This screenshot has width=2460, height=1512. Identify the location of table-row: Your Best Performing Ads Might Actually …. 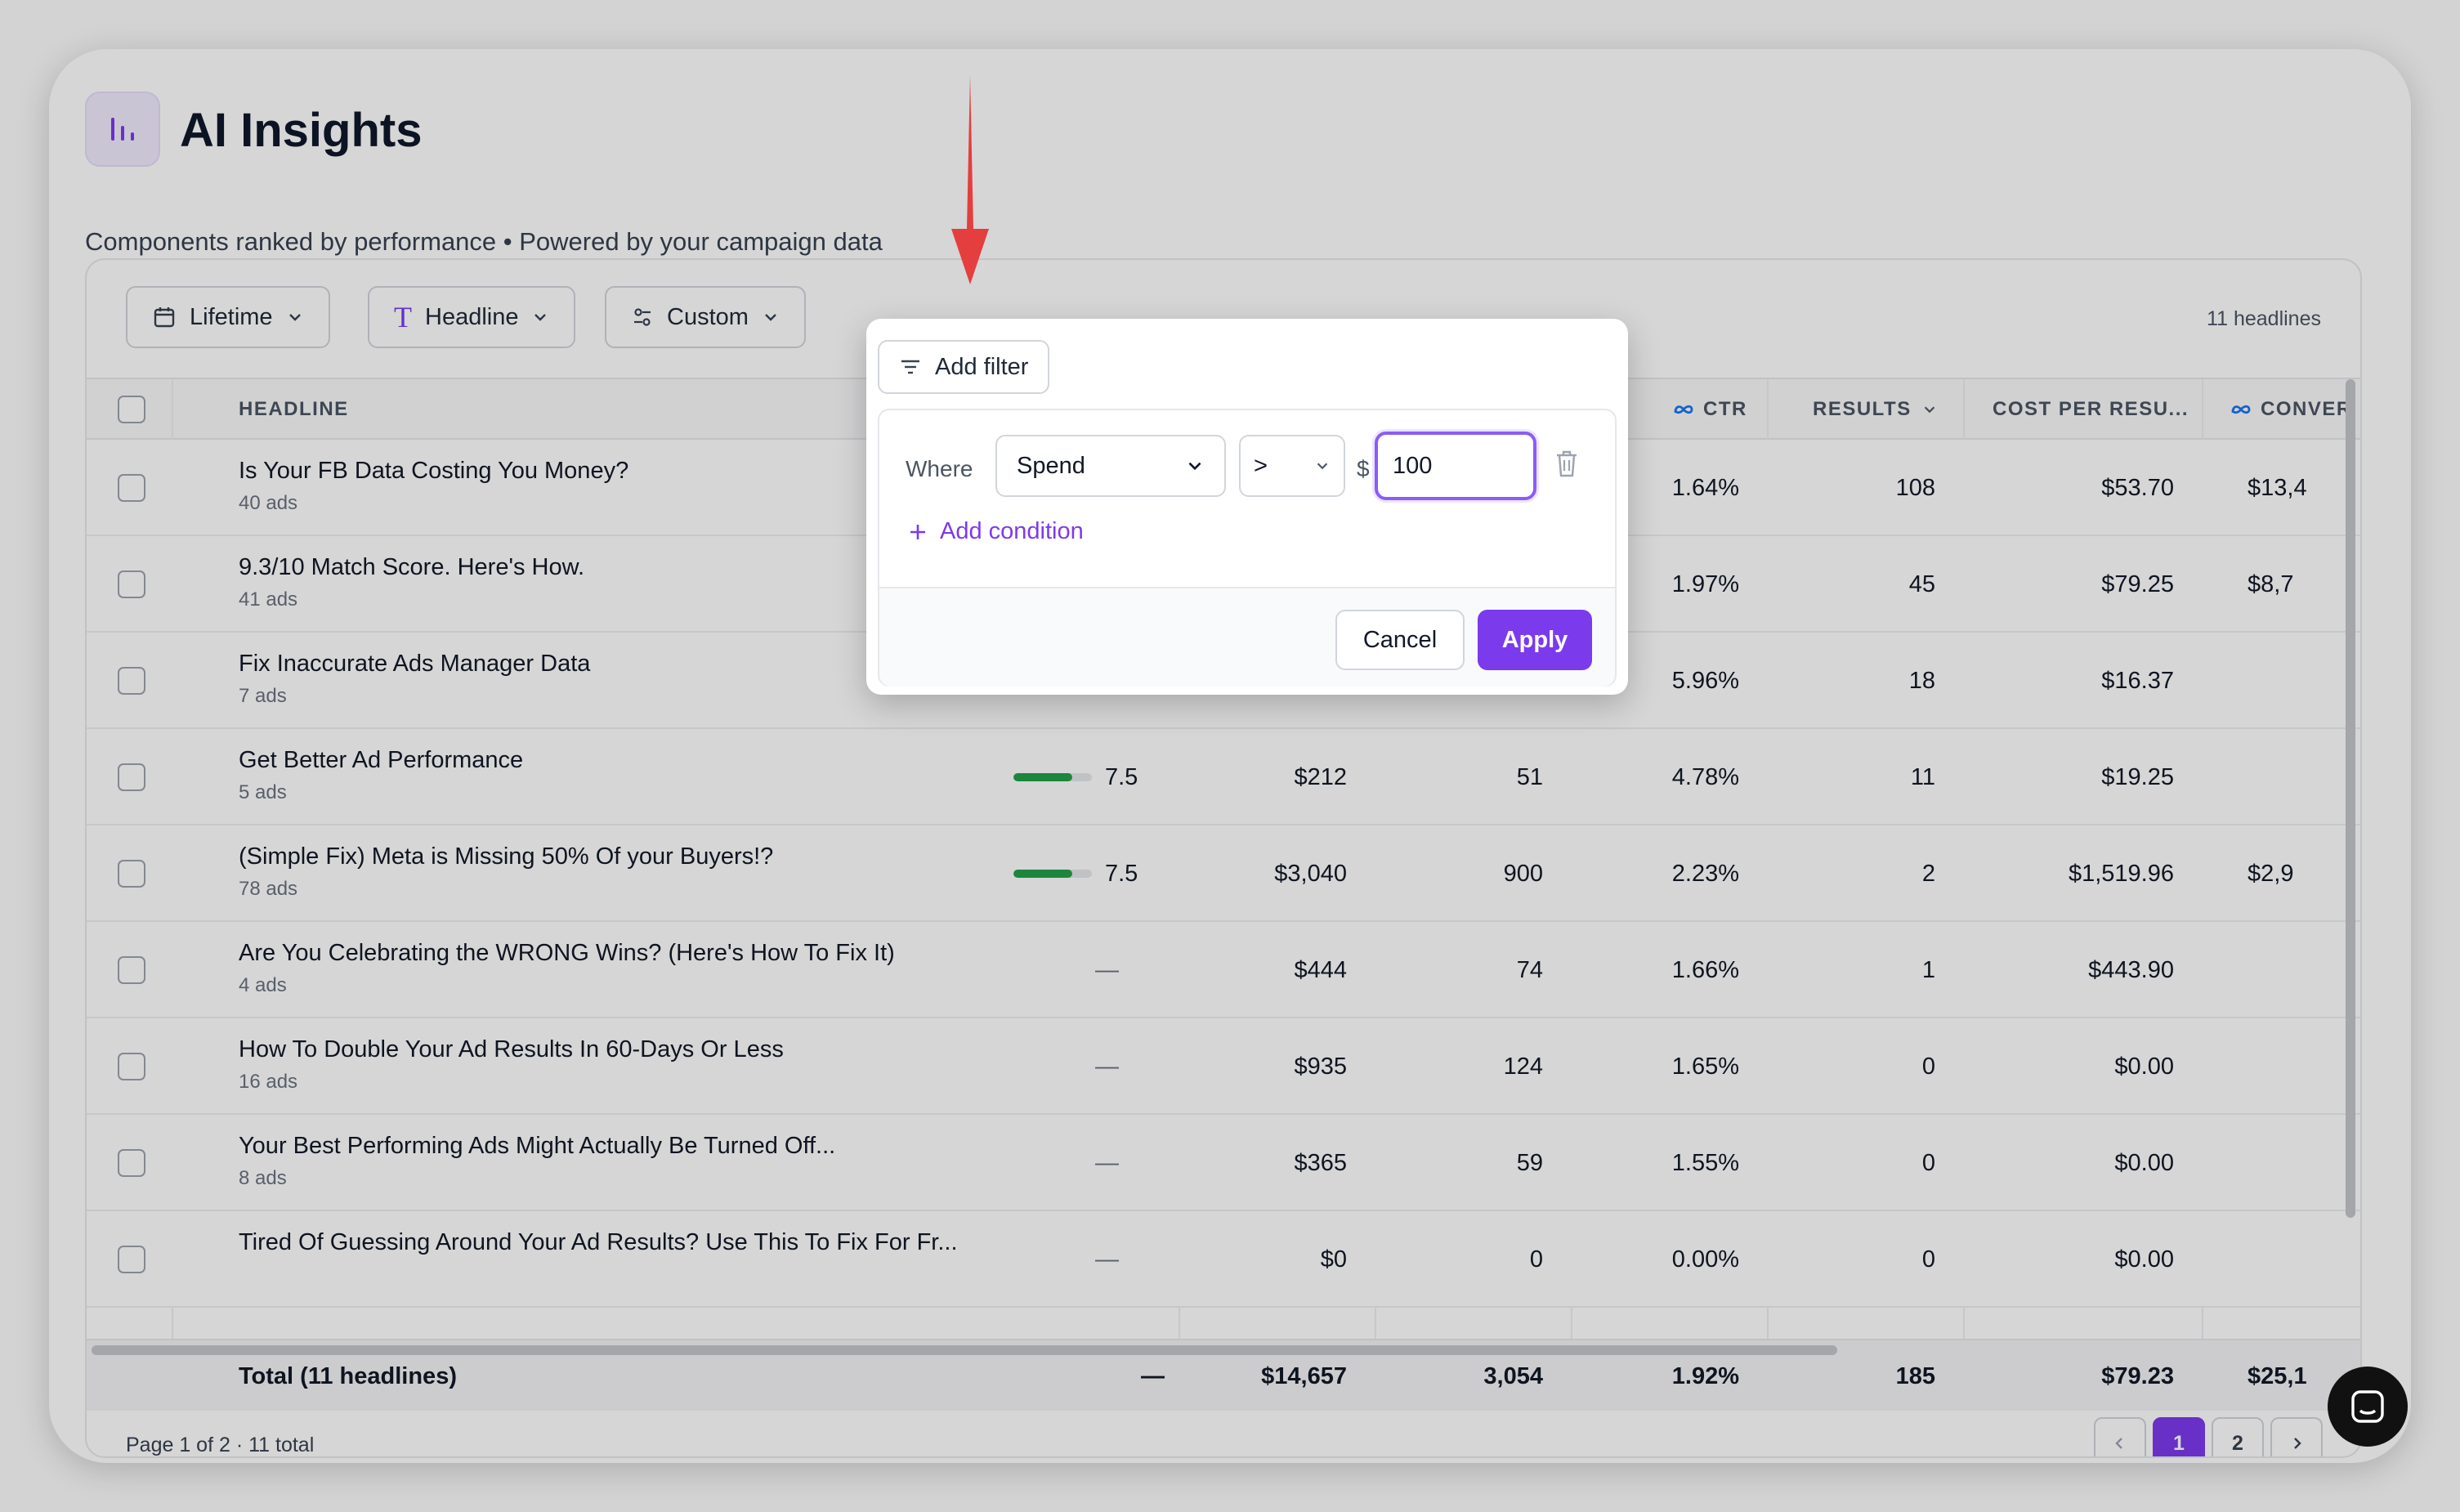
(1223, 1163).